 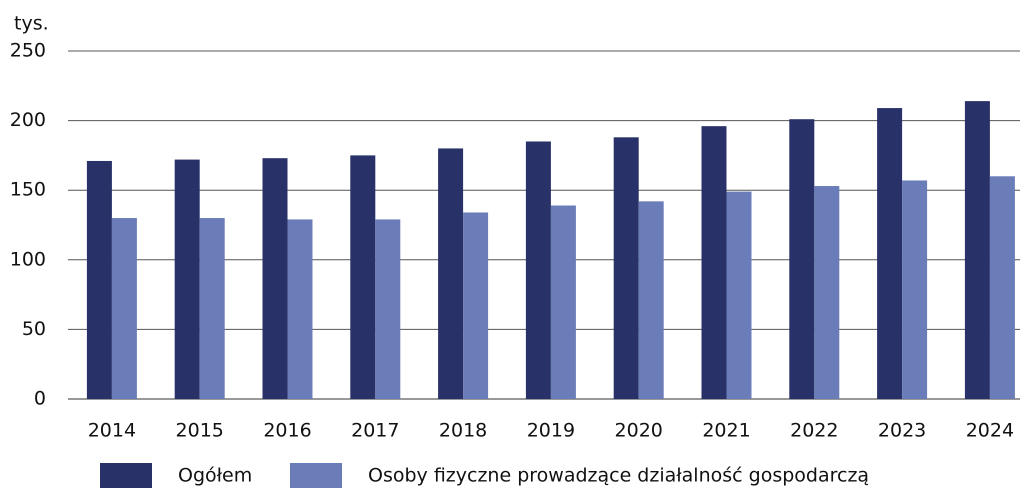 What do you see at coordinates (28, 120) in the screenshot?
I see `y-tick-label: 200` at bounding box center [28, 120].